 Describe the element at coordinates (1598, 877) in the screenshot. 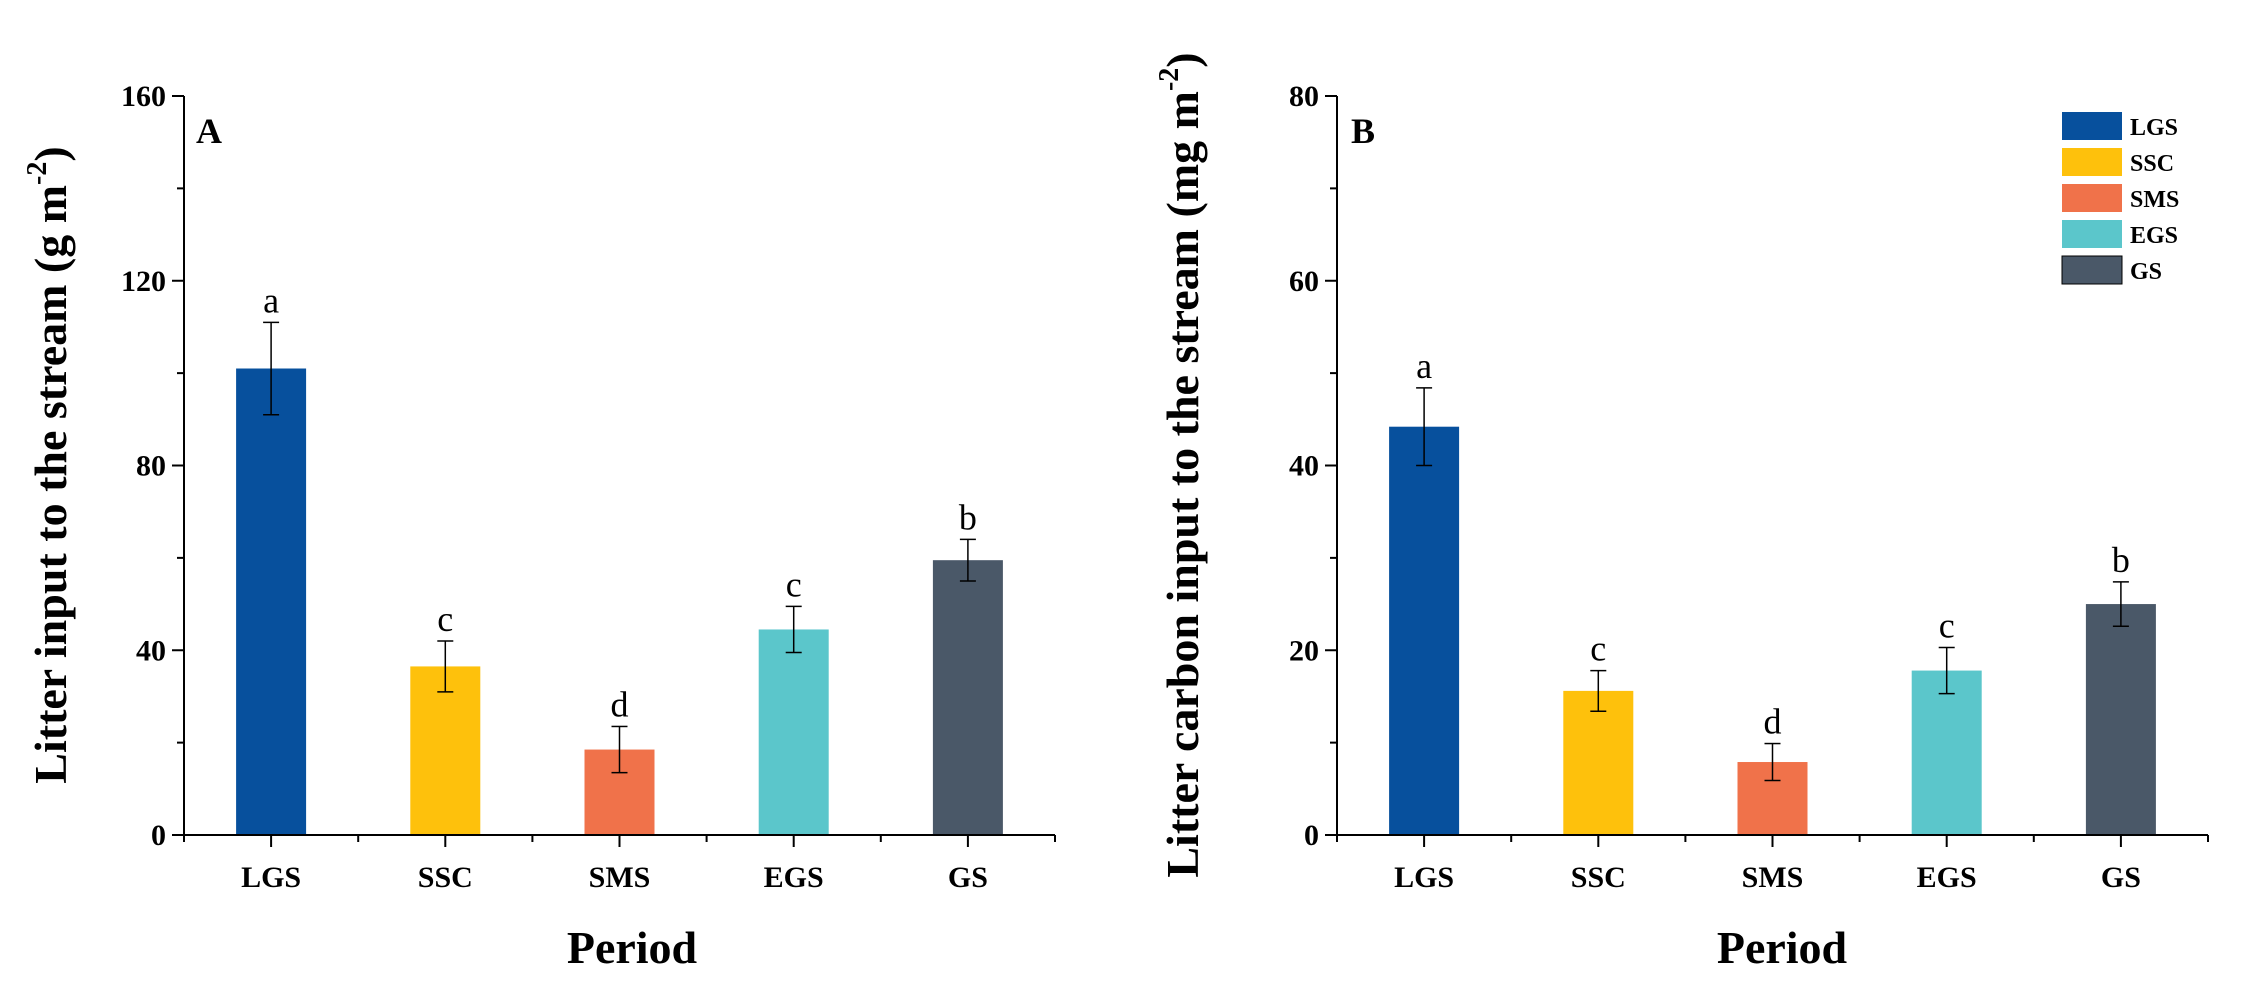

I see `panel-b-x-tick-label: SSC` at that location.